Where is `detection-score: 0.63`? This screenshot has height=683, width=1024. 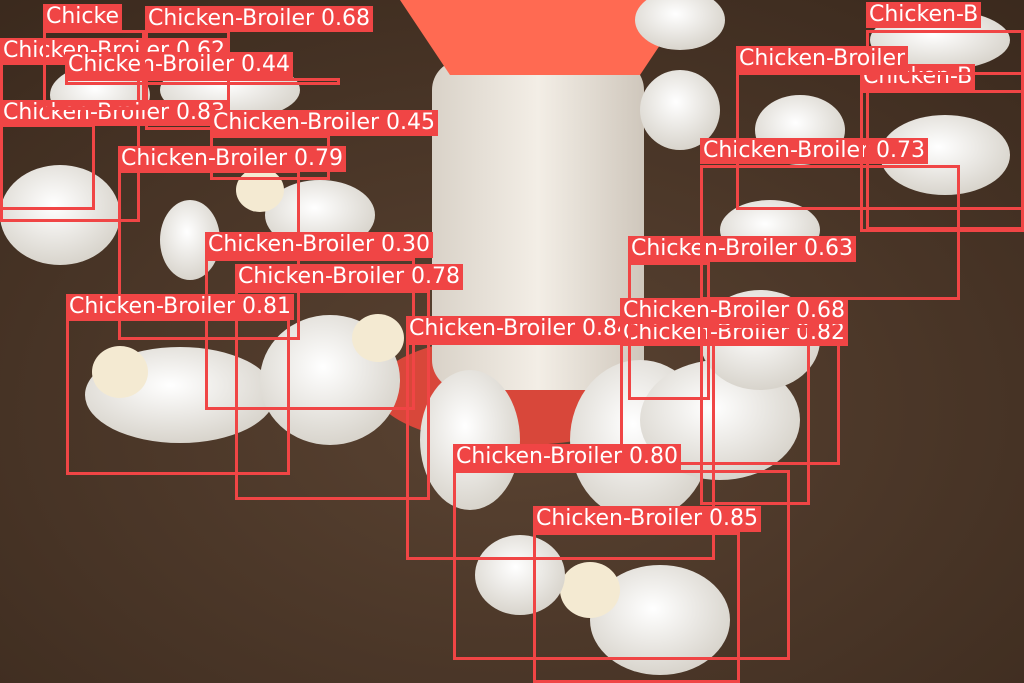
detection-score: 0.63 is located at coordinates (825, 248).